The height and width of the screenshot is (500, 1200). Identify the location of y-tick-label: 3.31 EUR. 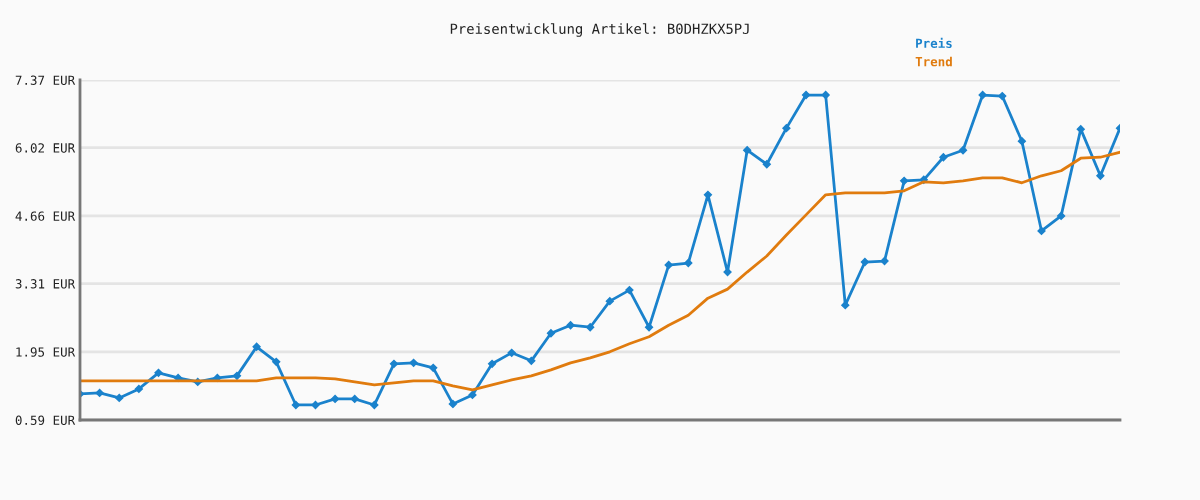
(45, 284).